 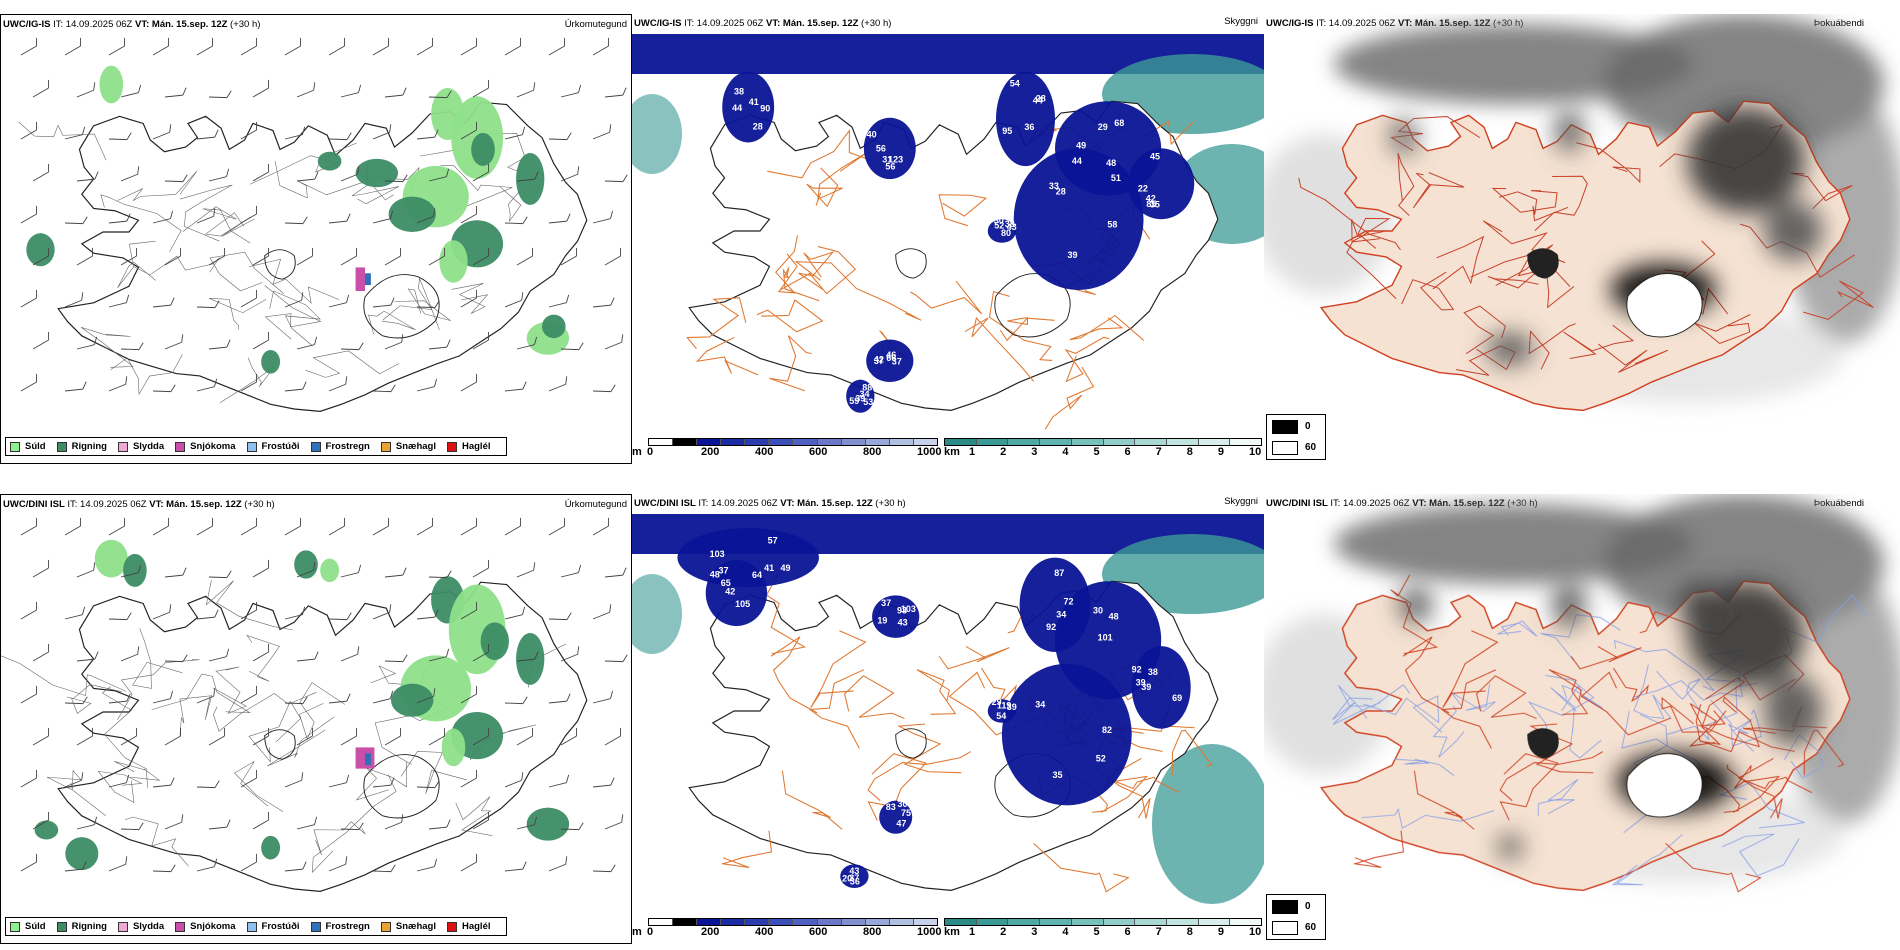 What do you see at coordinates (1510, 846) in the screenshot?
I see `fog-patch` at bounding box center [1510, 846].